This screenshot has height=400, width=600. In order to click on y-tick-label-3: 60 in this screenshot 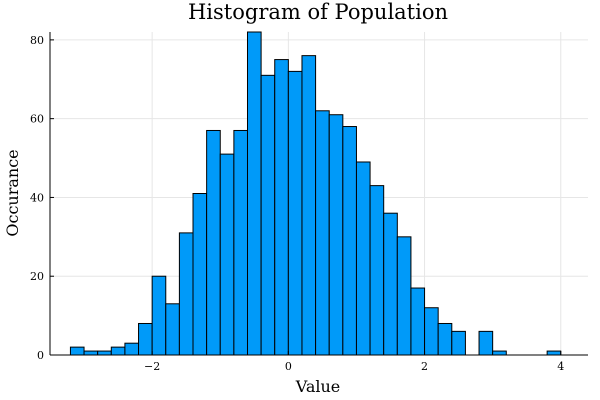, I will do `click(37, 119)`.